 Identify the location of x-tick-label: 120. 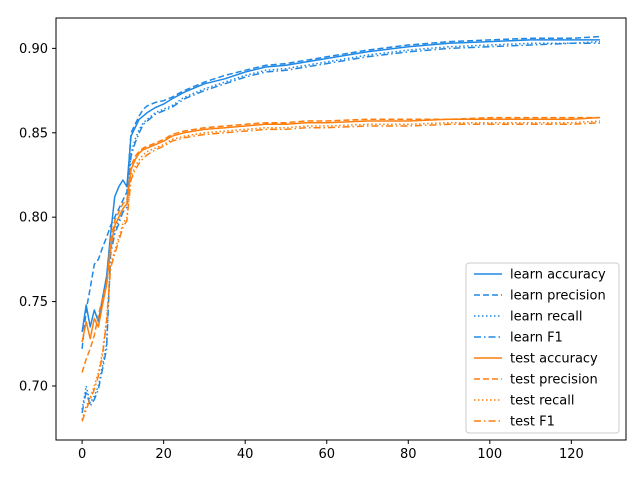
(571, 454).